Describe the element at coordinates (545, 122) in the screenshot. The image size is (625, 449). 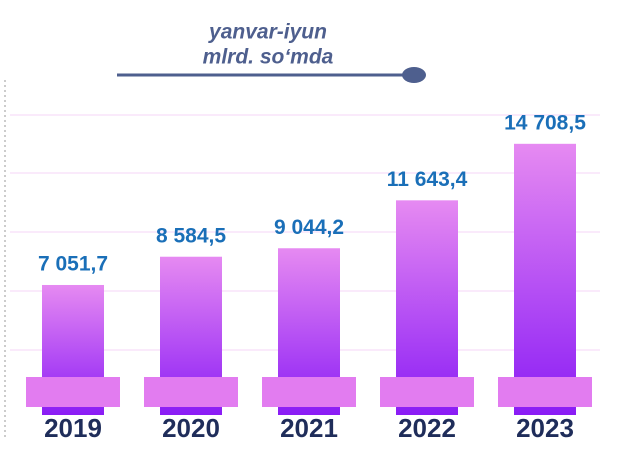
I see `value-label: 14 708,5` at that location.